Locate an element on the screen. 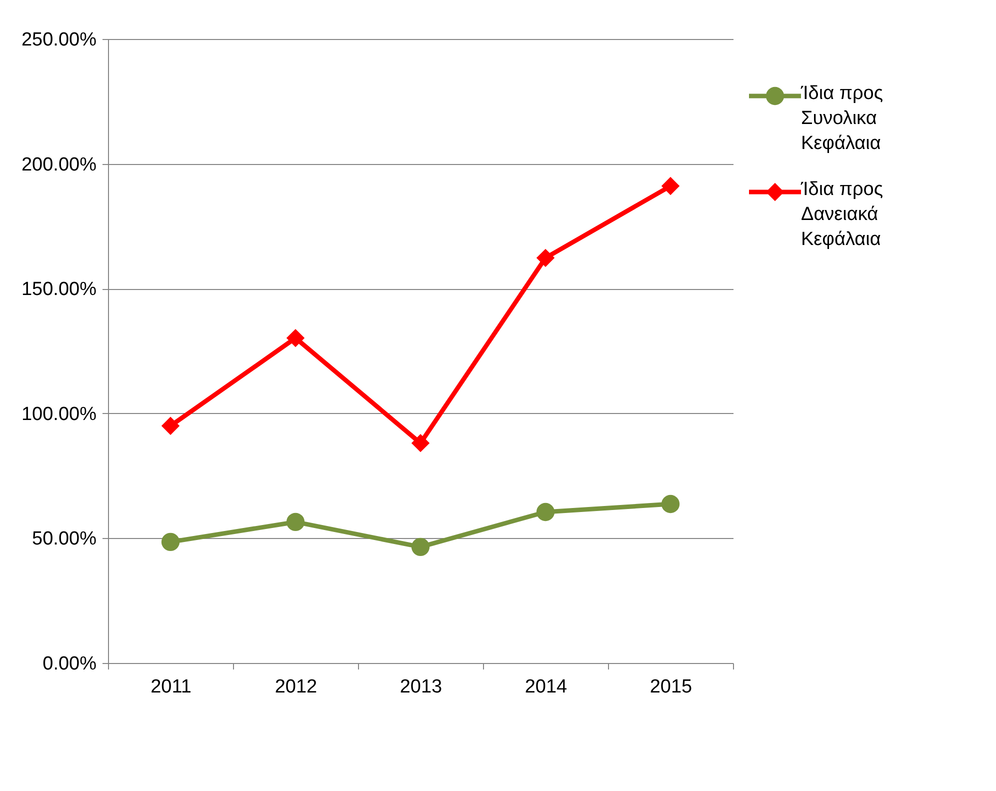  x-tick-label: 2012 is located at coordinates (296, 687).